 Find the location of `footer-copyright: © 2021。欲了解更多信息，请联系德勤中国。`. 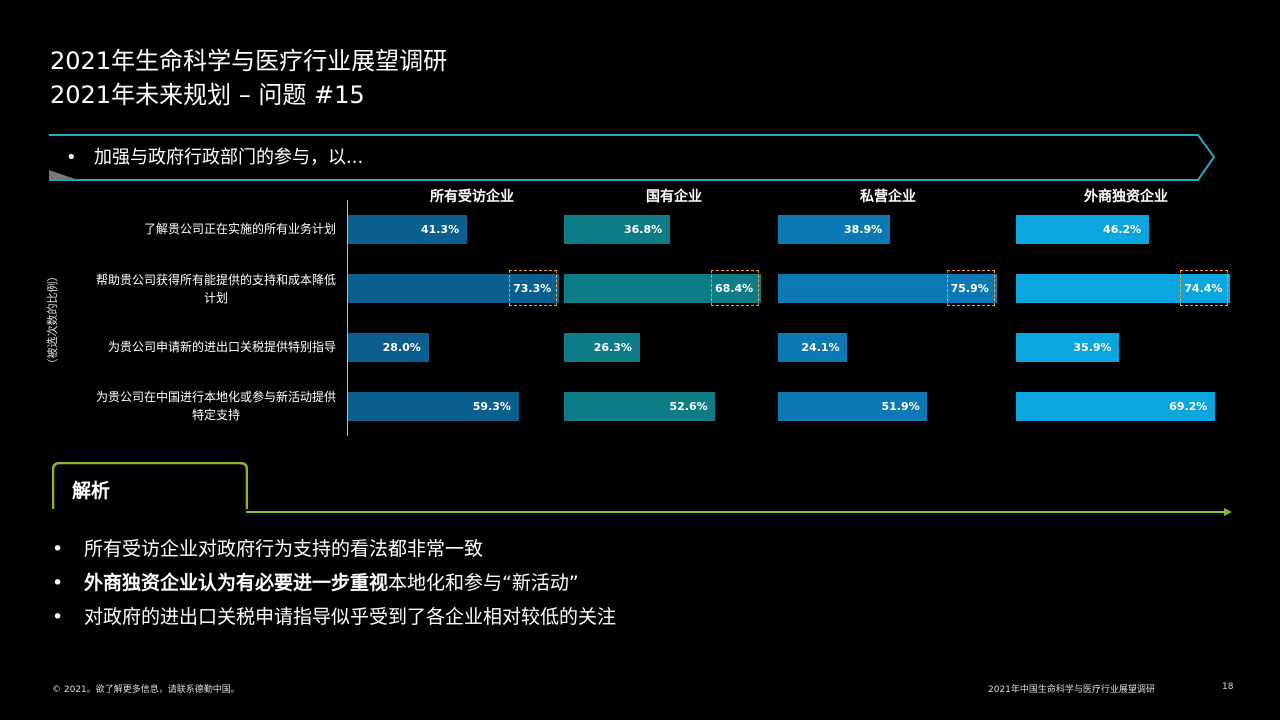

footer-copyright: © 2021。欲了解更多信息，请联系德勤中国。 is located at coordinates (146, 690).